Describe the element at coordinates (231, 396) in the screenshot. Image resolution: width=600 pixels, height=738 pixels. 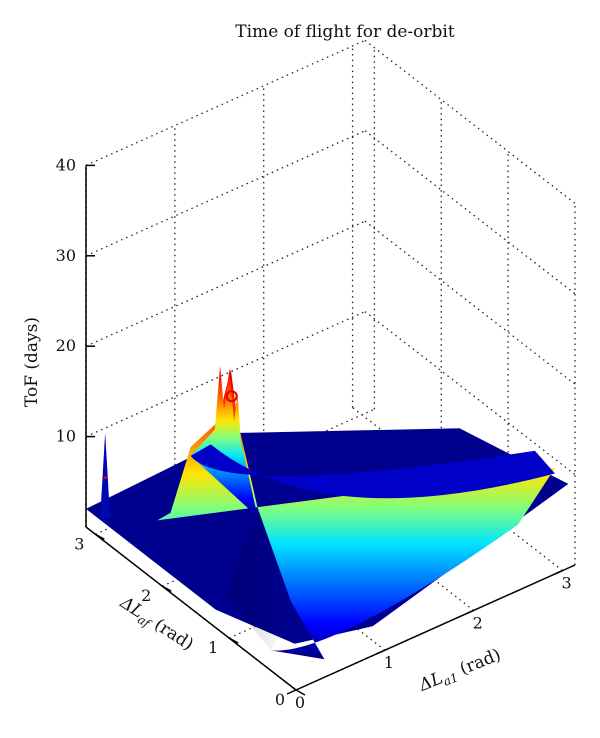
I see `optimum-marker` at that location.